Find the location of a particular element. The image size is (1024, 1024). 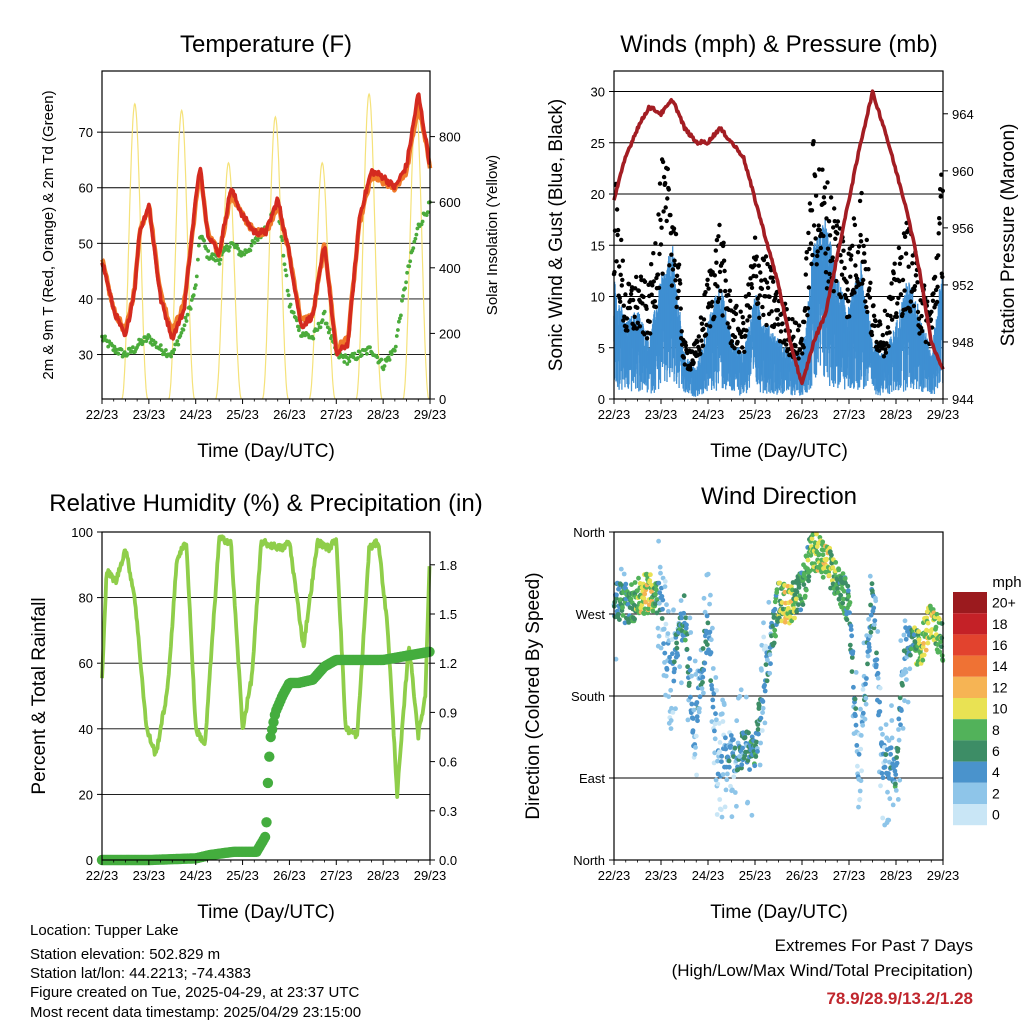

humidity-ytick-label: 40 is located at coordinates (86, 729).